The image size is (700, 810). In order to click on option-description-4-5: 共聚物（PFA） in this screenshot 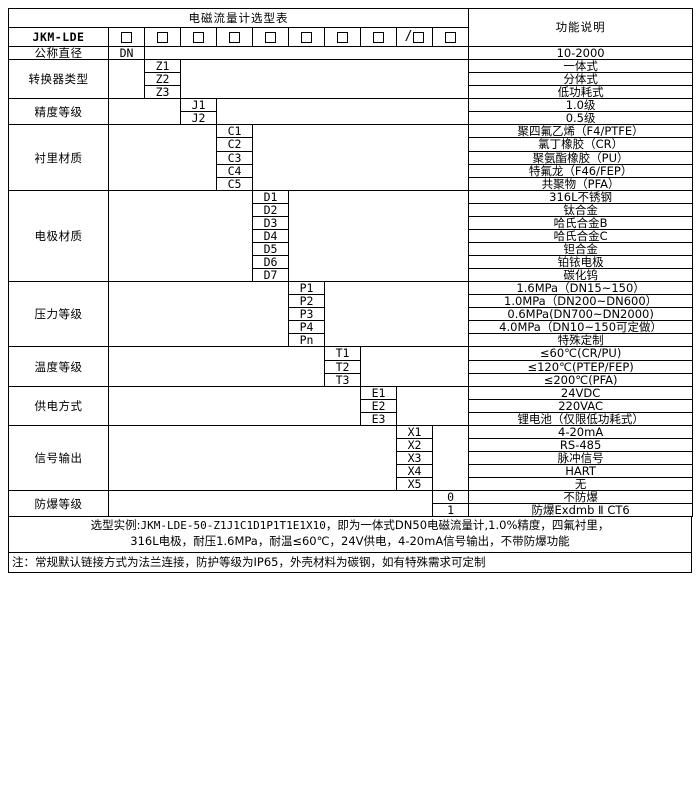, I will do `click(581, 183)`.